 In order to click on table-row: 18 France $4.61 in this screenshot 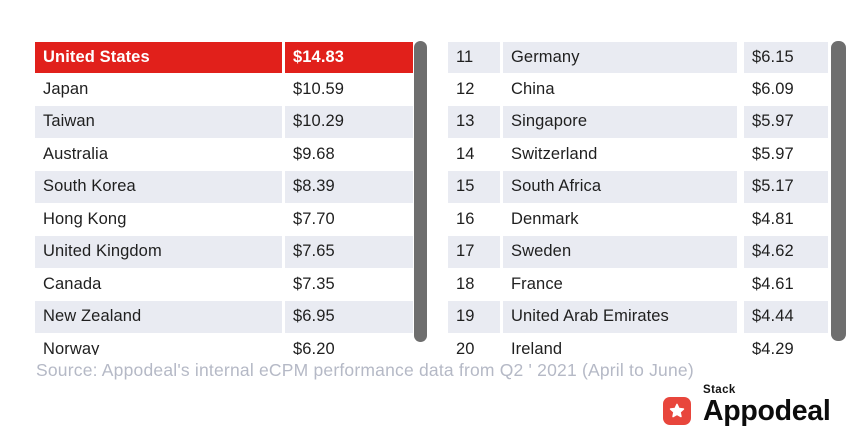, I will do `click(638, 284)`.